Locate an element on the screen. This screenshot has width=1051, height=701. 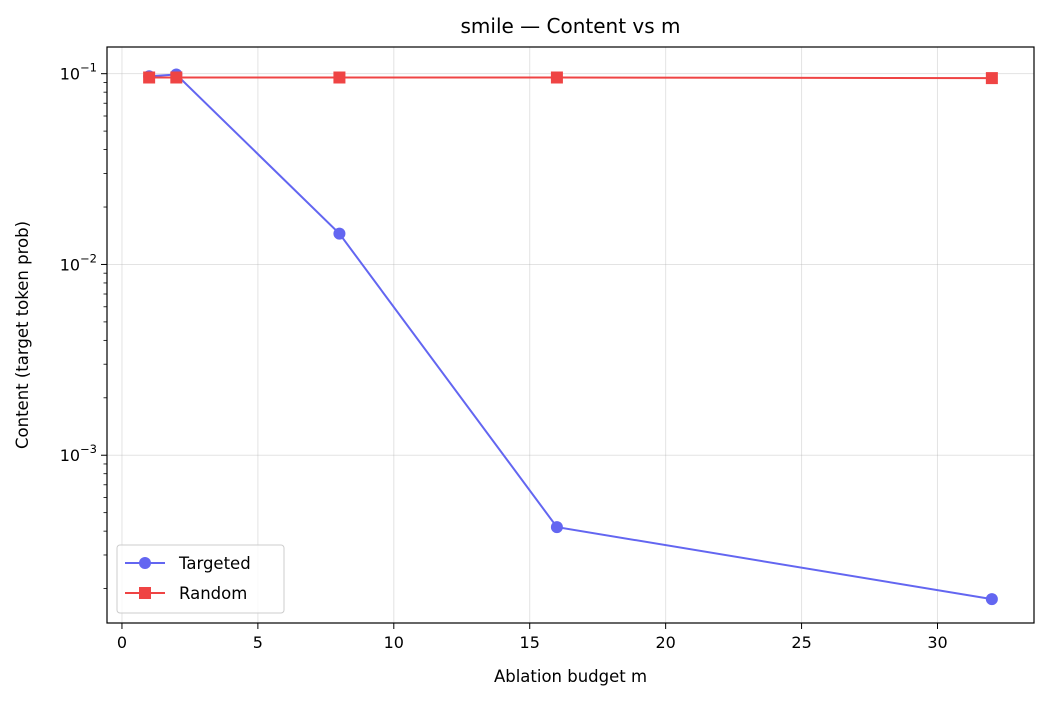
series-line-random is located at coordinates (570, 78).